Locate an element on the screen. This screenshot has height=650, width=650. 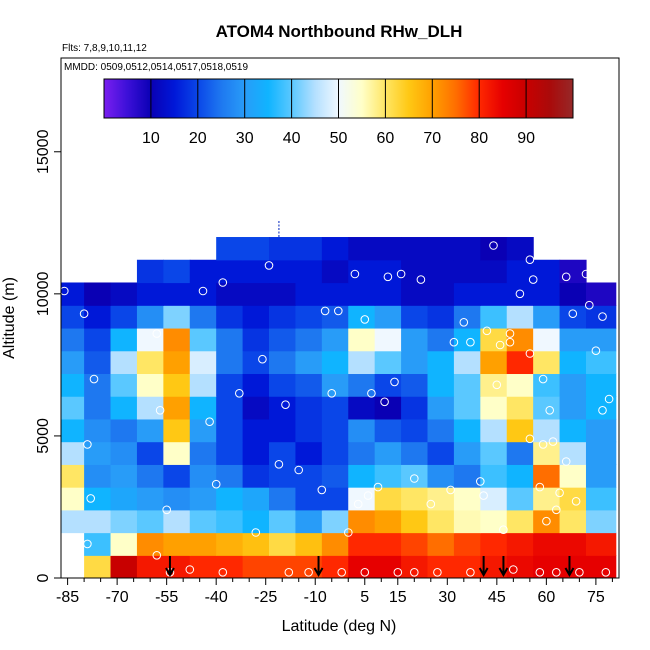
colorbar-tick-label: 10 is located at coordinates (151, 138).